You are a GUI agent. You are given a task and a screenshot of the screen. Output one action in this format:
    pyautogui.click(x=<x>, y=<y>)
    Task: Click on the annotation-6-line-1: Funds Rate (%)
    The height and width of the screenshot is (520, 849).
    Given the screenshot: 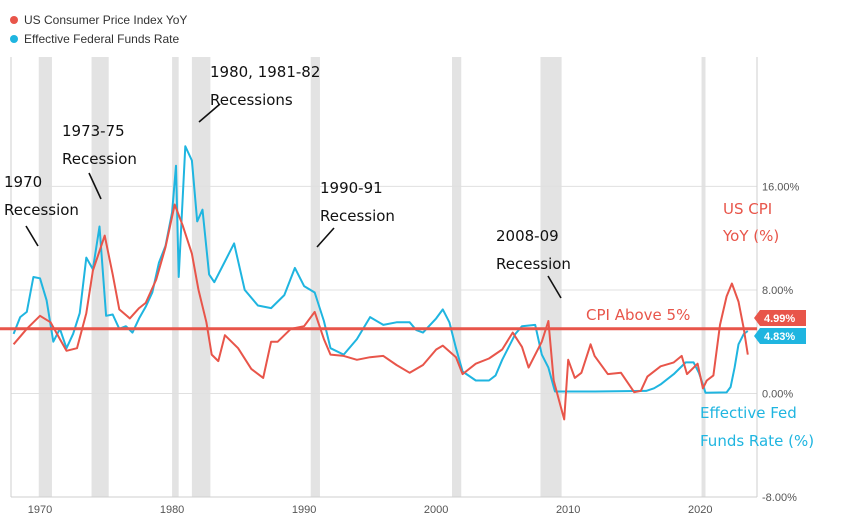 What is the action you would take?
    pyautogui.click(x=757, y=441)
    